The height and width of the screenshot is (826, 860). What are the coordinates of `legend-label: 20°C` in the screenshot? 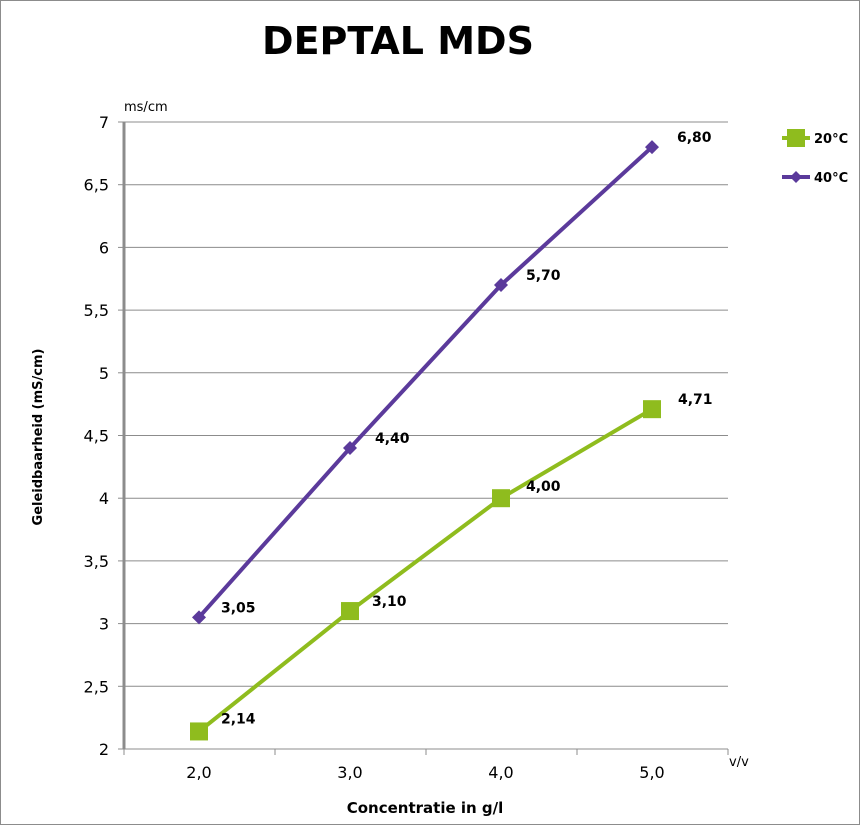 It's located at (831, 139).